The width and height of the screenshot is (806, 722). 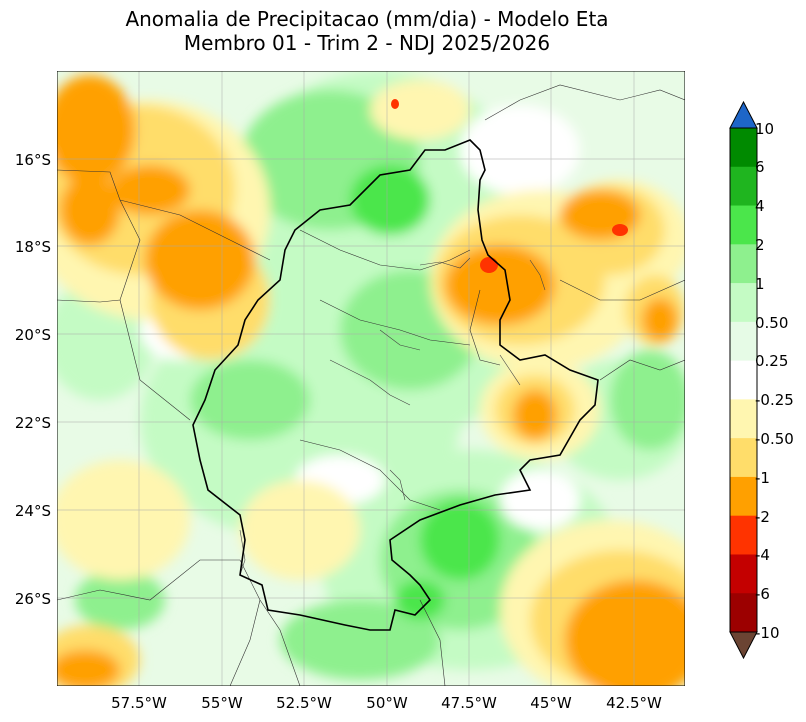 I want to click on lat-label: 18°S, so click(x=33, y=247).